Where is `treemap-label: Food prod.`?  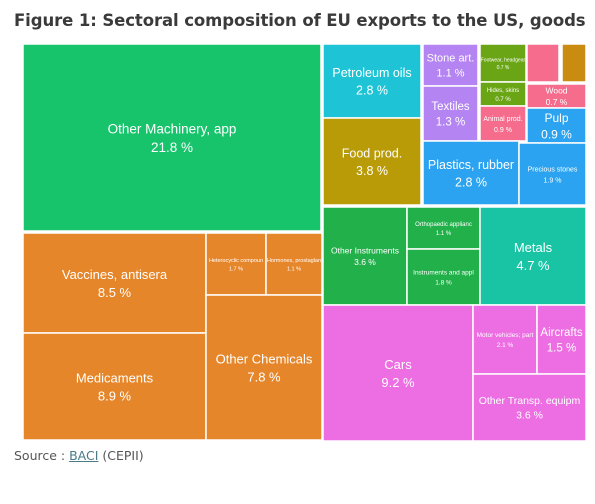 treemap-label: Food prod. is located at coordinates (372, 154).